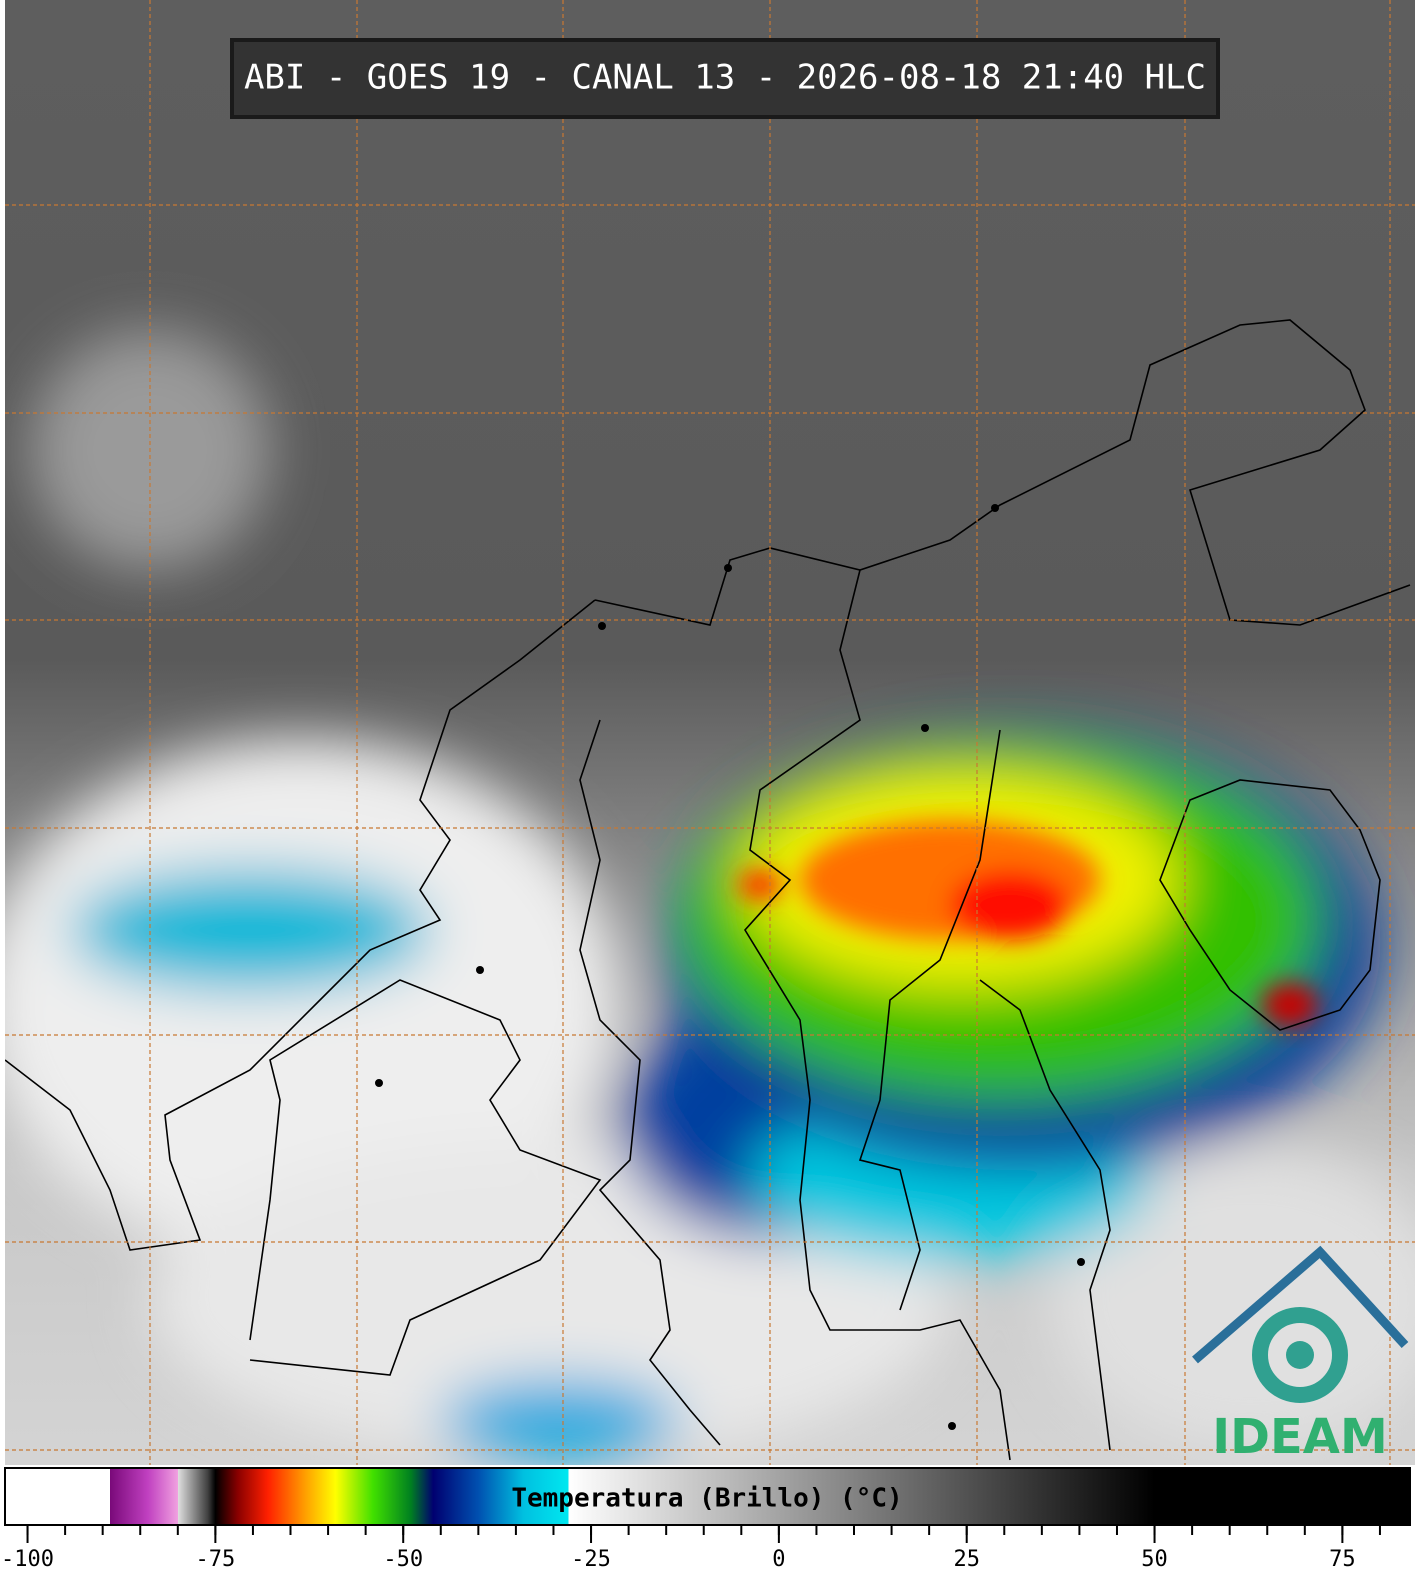 This screenshot has height=1577, width=1419. Describe the element at coordinates (691, 1549) in the screenshot. I see `colorbar-axis: -100 -75 -50 -25 0 25 50 75` at that location.